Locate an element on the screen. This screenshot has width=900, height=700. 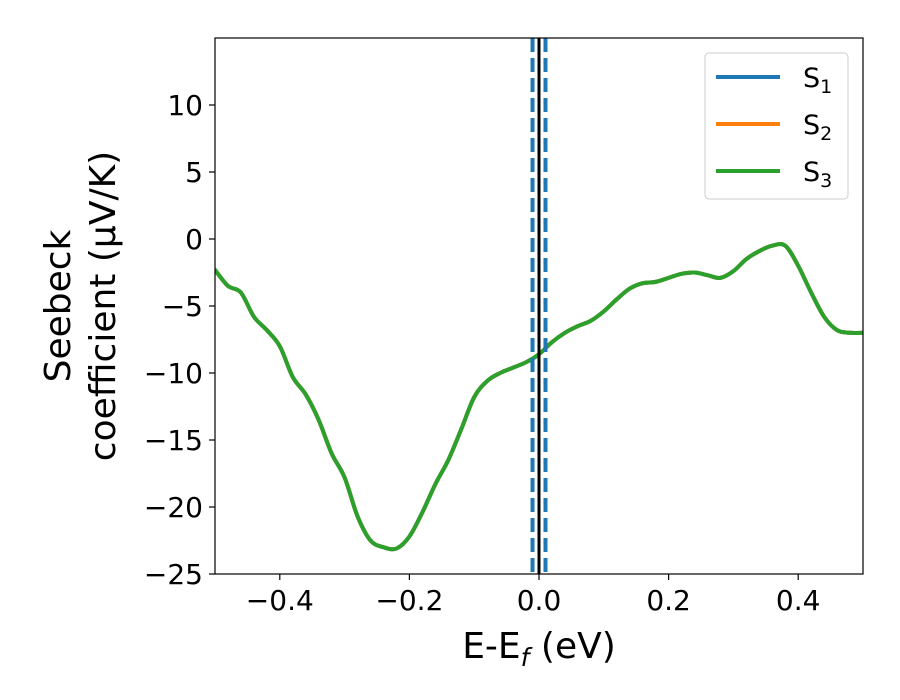
y-tick-label: −20 is located at coordinates (173, 507).